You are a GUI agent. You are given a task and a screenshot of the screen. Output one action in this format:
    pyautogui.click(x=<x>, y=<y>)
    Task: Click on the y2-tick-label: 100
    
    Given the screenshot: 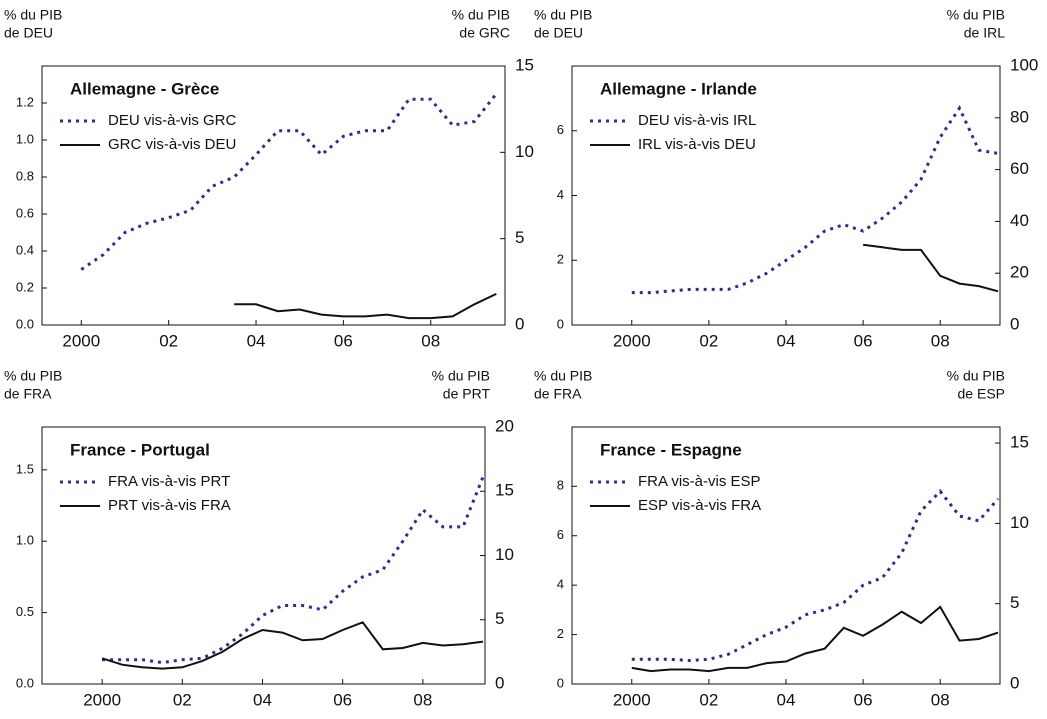 What is the action you would take?
    pyautogui.click(x=1024, y=64)
    